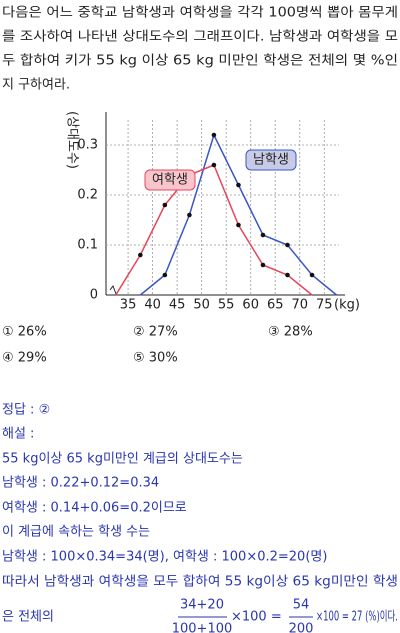 This screenshot has height=633, width=400. What do you see at coordinates (200, 13) in the screenshot?
I see `problem-line: 다음은 어느 중학교 남학생과 여학생을 각각 100명씩 뽑아 몸무게` at bounding box center [200, 13].